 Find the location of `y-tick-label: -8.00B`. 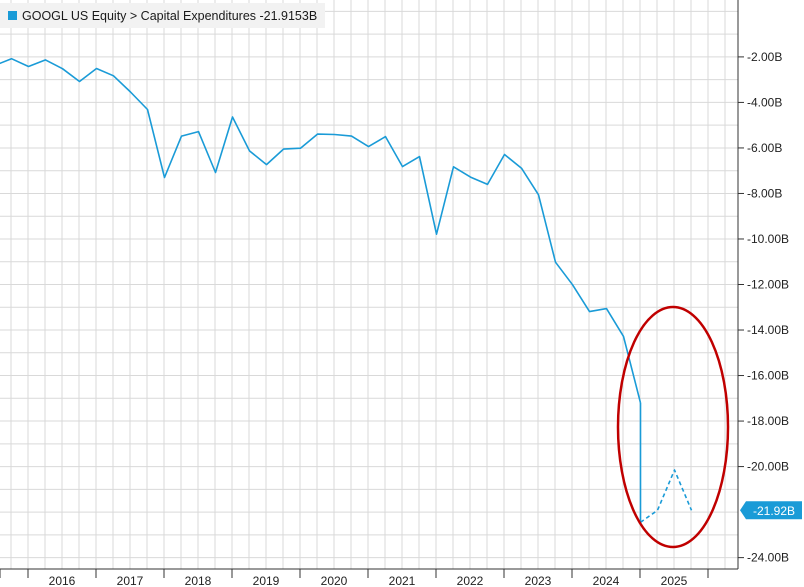

y-tick-label: -8.00B is located at coordinates (764, 193).